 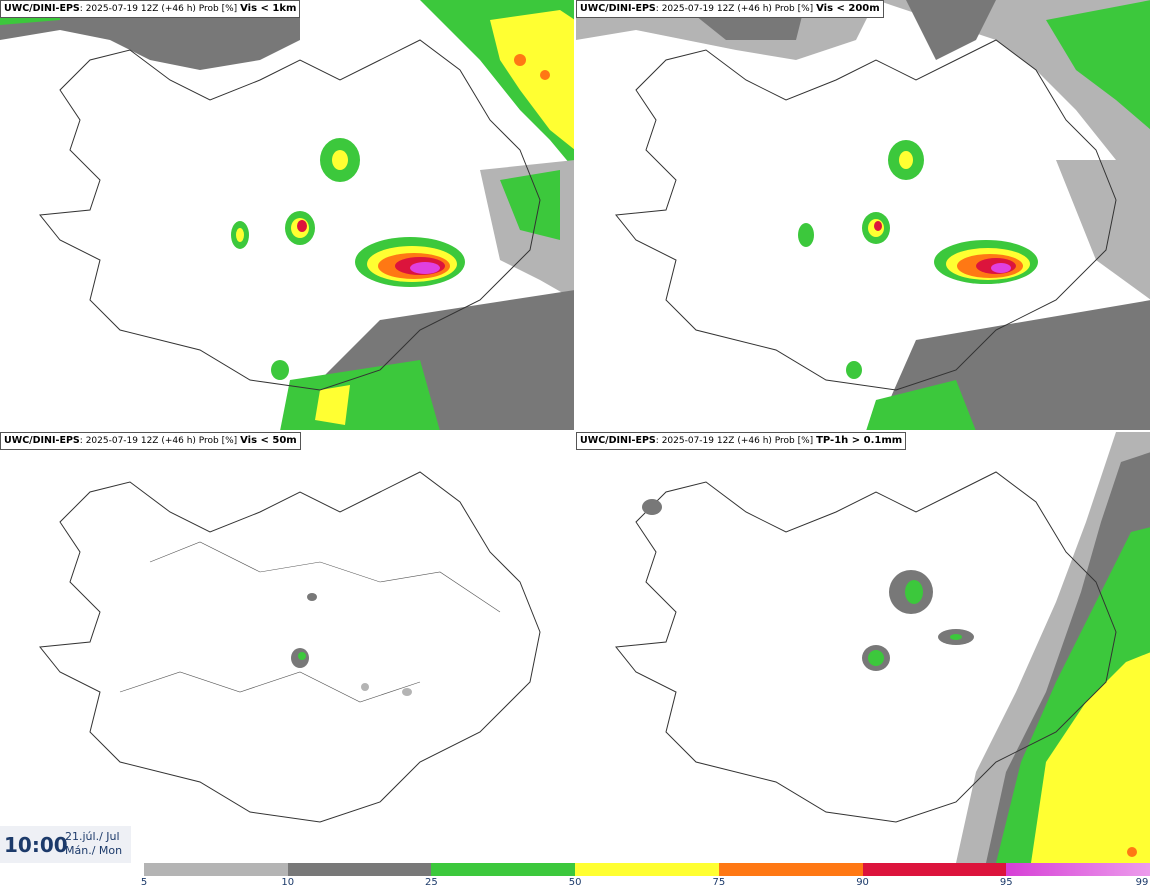 I want to click on variable-label: Vis < 50m, so click(x=268, y=440).